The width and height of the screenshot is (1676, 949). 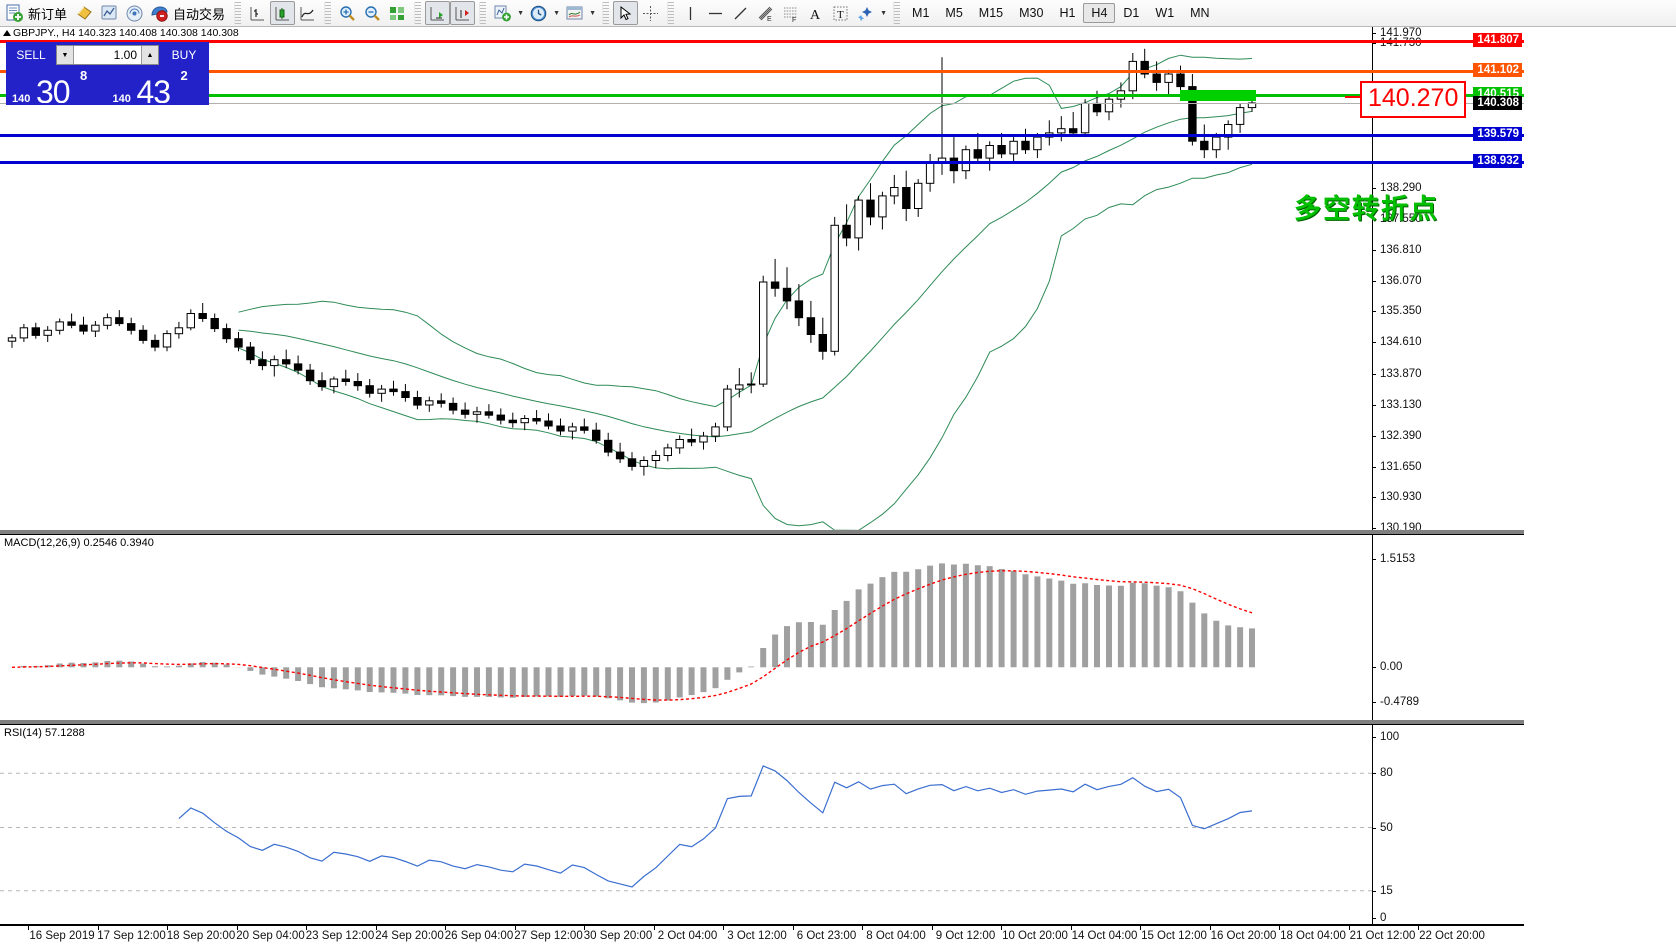 What do you see at coordinates (1448, 33) in the screenshot?
I see `price-tick: 141.970` at bounding box center [1448, 33].